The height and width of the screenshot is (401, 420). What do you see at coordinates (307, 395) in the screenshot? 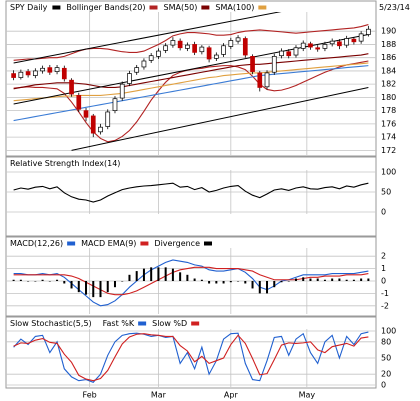
I see `x-tick-label: May` at bounding box center [307, 395].